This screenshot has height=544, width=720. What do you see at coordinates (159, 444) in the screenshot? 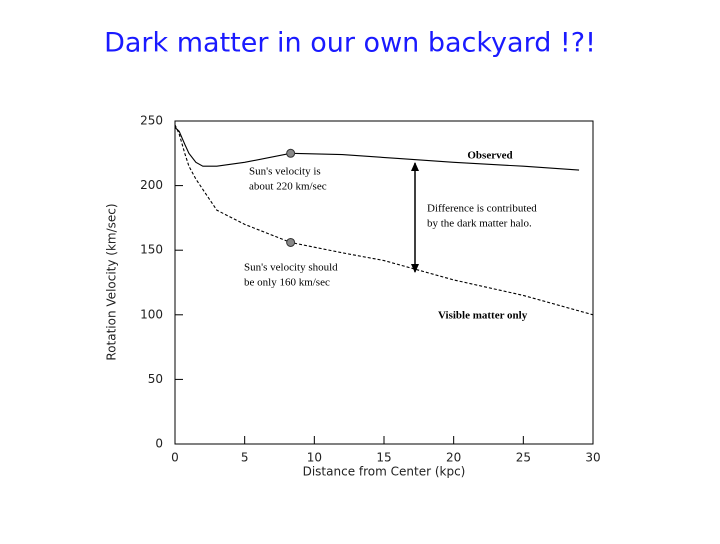
I see `y-tick-label: 0` at bounding box center [159, 444].